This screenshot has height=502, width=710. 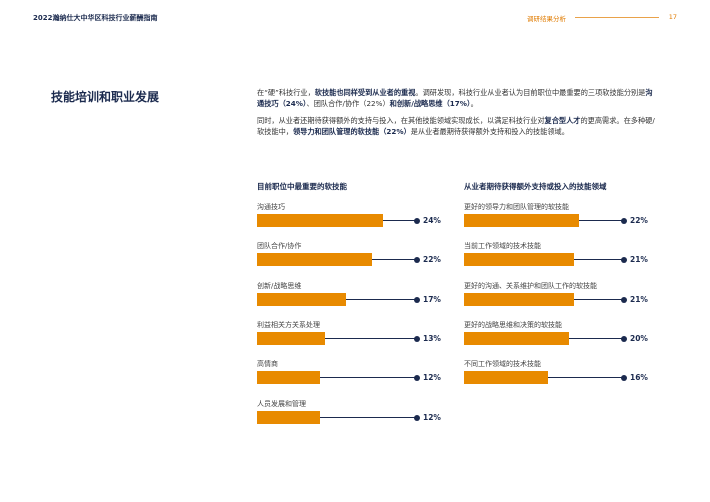 I want to click on header-divider, so click(x=617, y=17).